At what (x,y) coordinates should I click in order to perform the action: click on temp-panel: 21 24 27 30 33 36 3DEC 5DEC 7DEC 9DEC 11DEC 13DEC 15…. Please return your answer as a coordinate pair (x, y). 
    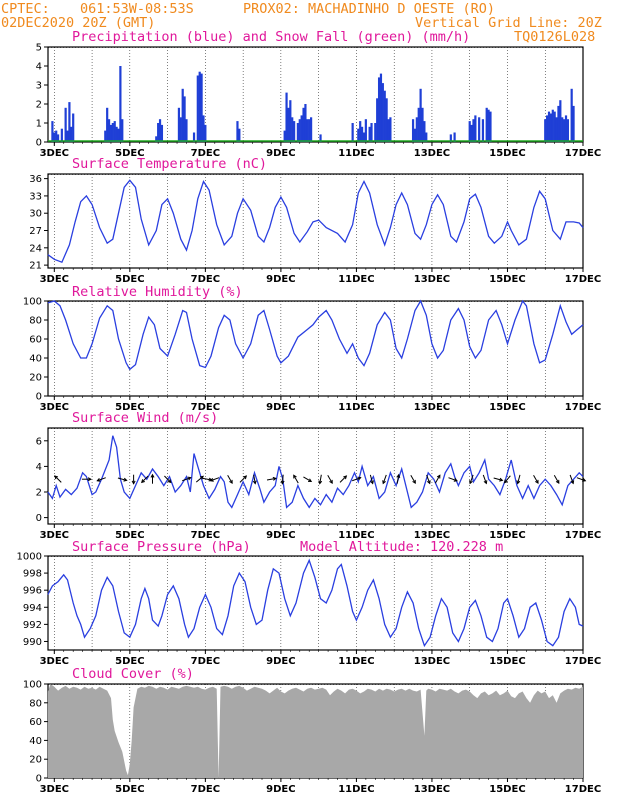
    Looking at the image, I should click on (315, 229).